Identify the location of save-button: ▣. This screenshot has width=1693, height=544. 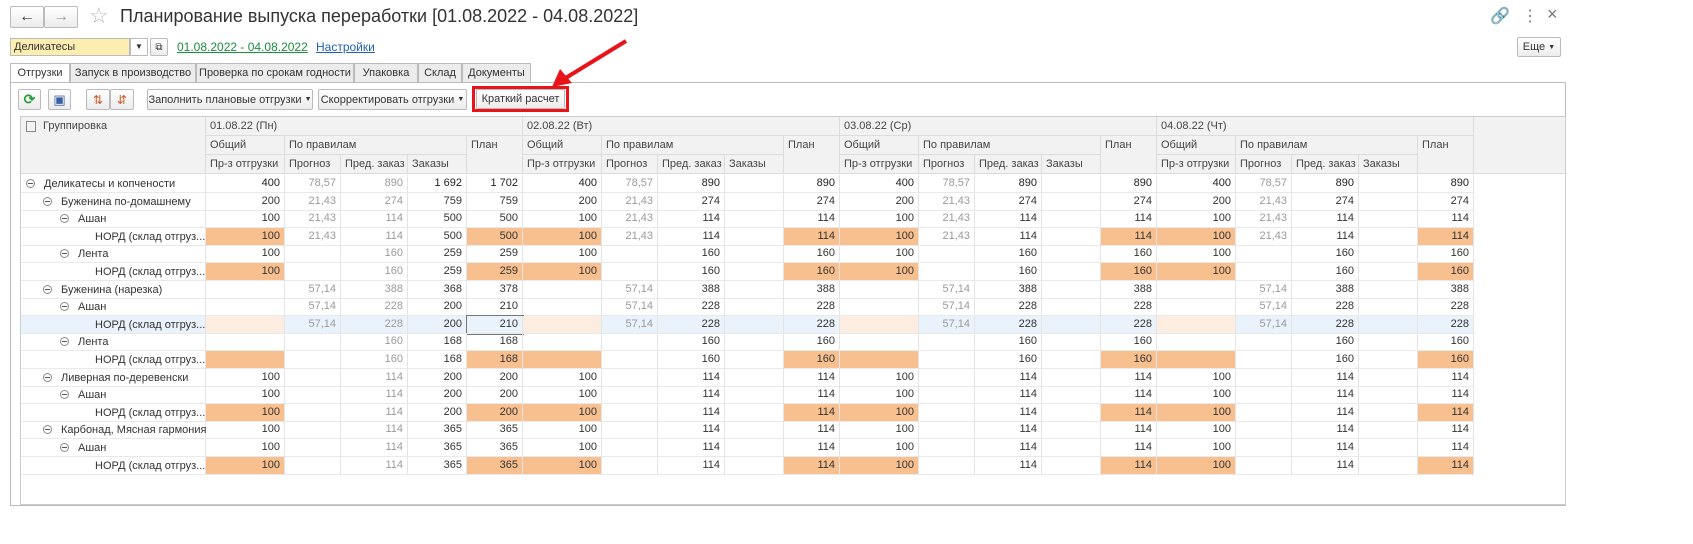
(59, 99).